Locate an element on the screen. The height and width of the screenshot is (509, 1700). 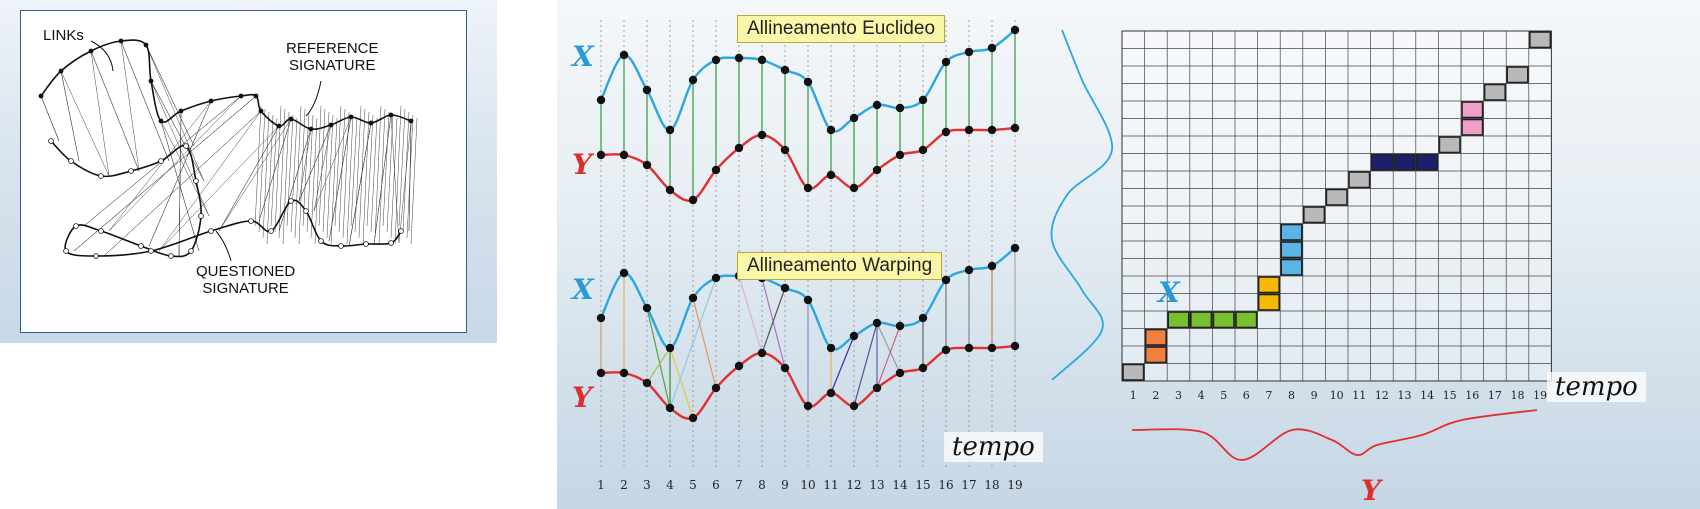
signature-link-r4 is located at coordinates (270, 179).